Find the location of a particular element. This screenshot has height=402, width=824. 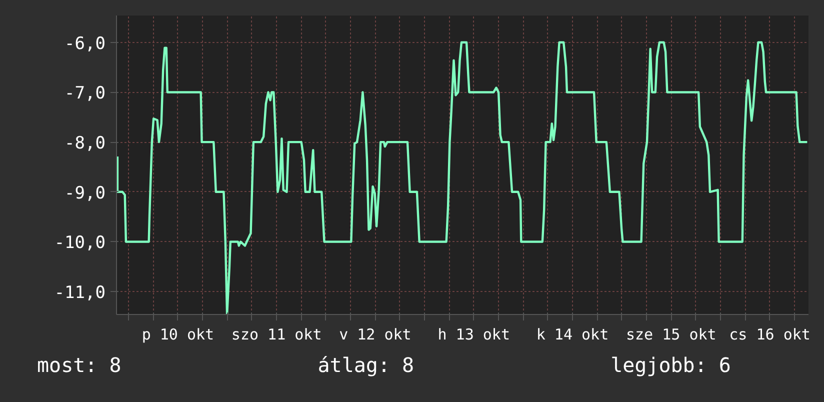

text: legjobb: 6 is located at coordinates (670, 365).